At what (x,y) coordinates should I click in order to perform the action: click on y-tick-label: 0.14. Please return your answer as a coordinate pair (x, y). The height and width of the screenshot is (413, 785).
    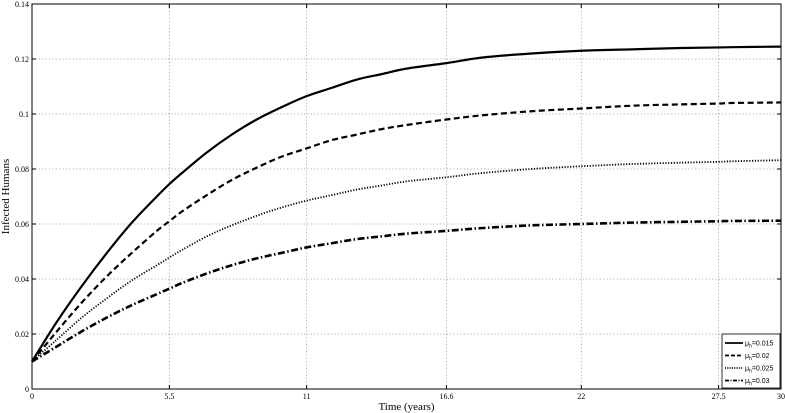
    Looking at the image, I should click on (22, 4).